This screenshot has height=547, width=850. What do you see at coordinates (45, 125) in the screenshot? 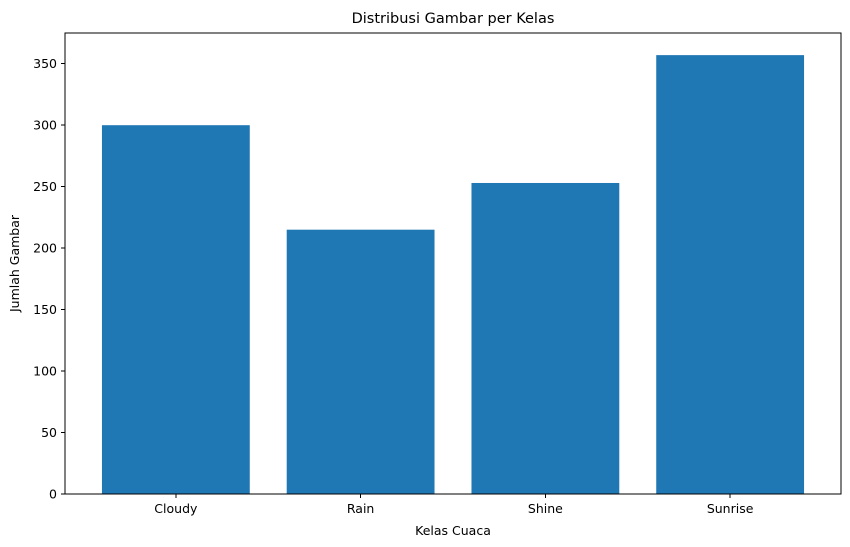
I see `y-tick-label: 300` at bounding box center [45, 125].